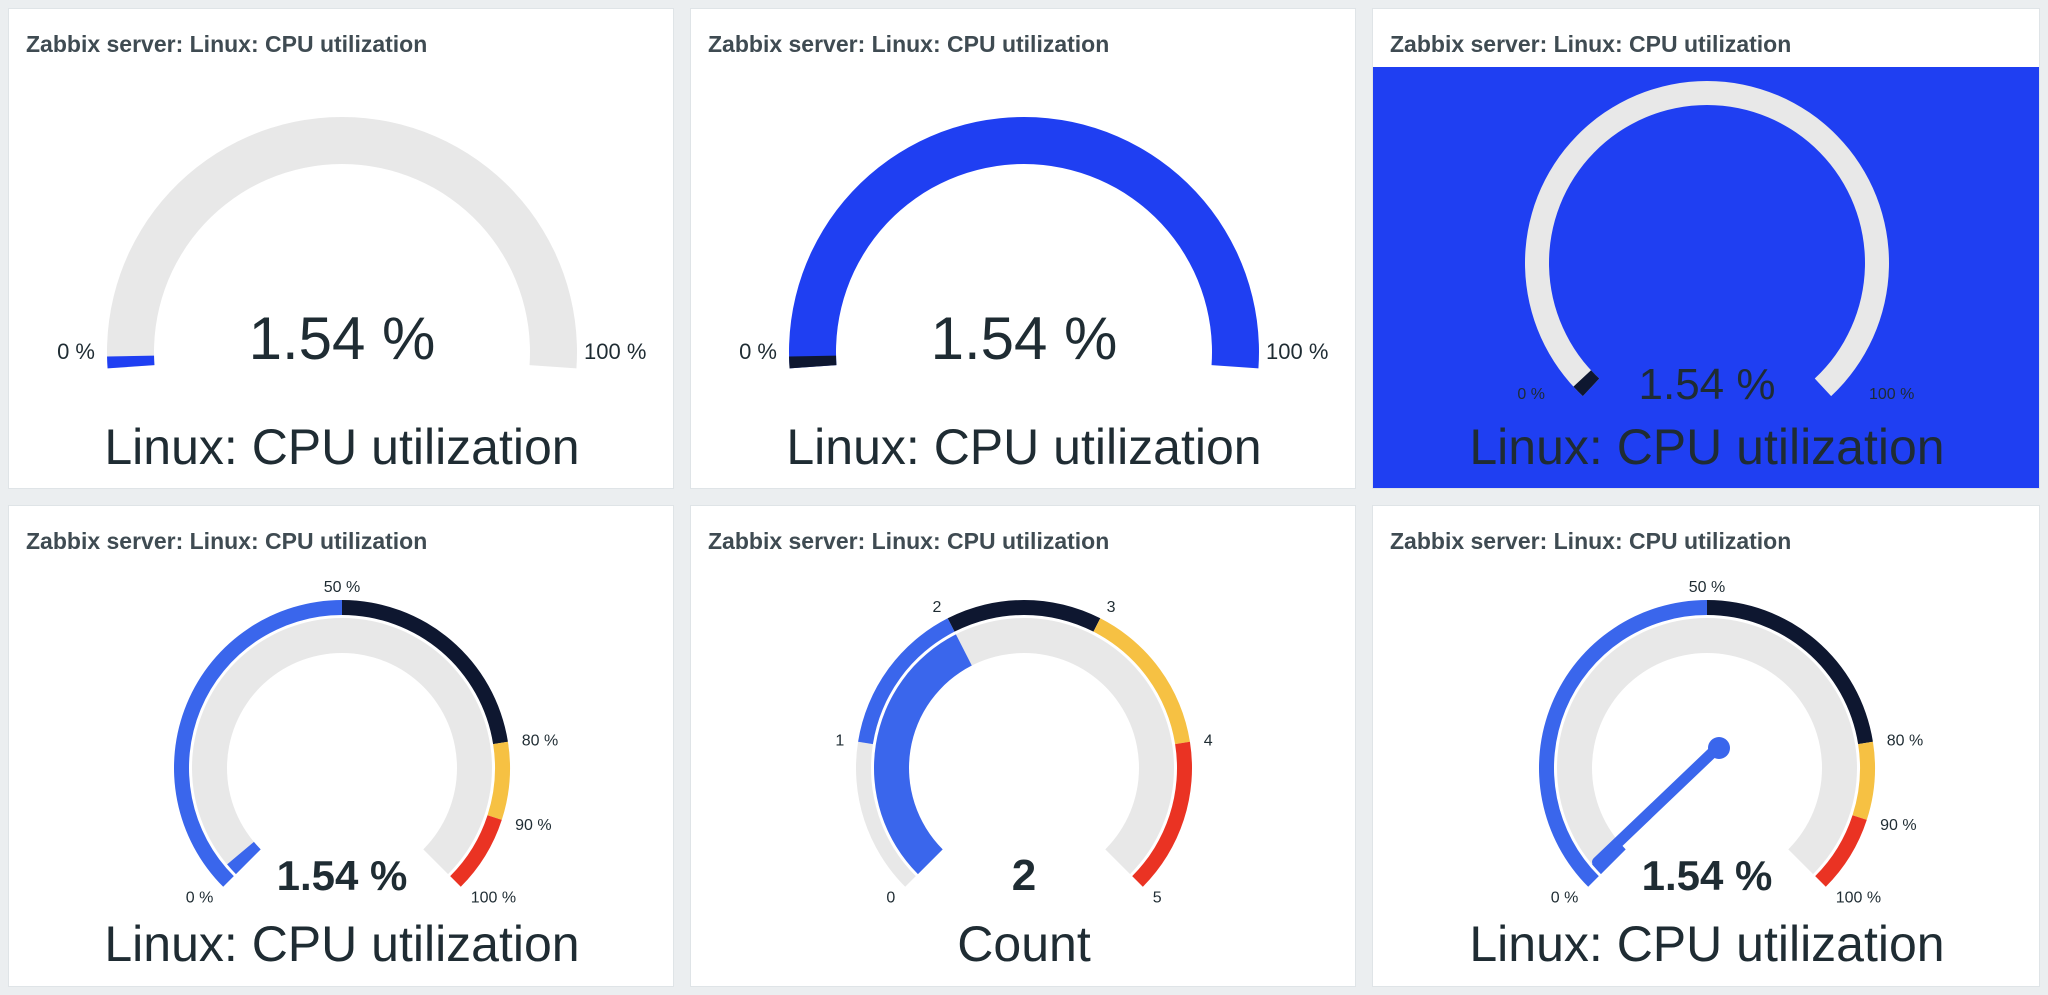 The height and width of the screenshot is (995, 2048). I want to click on gauge-description: Count, so click(1024, 944).